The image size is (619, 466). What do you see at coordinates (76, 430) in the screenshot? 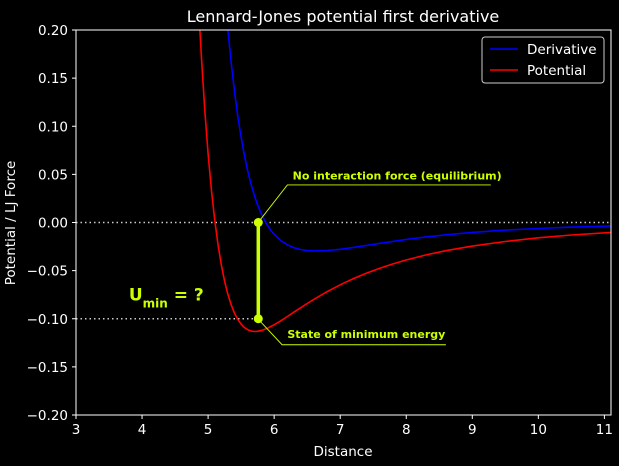
I see `x-tick-label-0: 3` at bounding box center [76, 430].